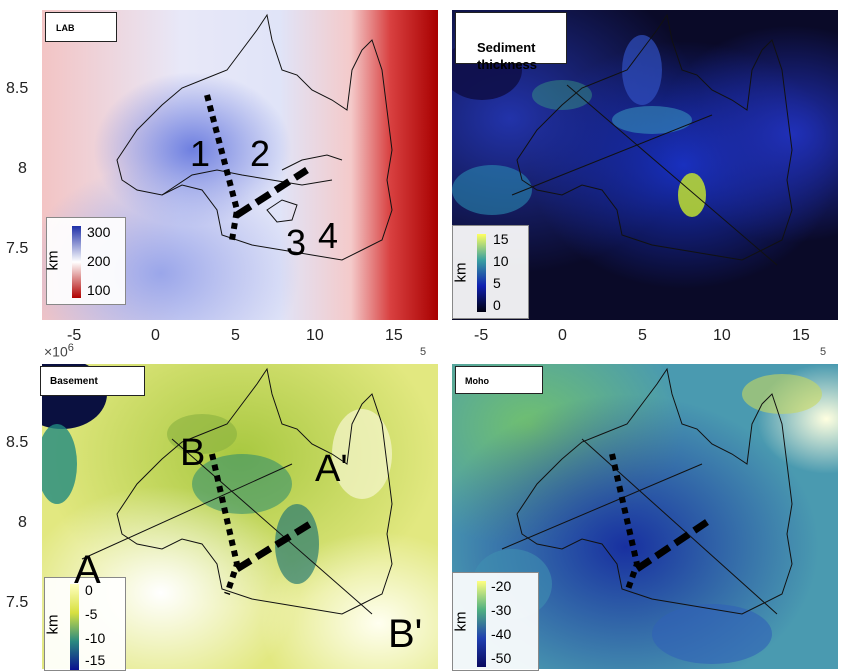 The image size is (841, 671). I want to click on right-x-tick-10: 10, so click(722, 335).